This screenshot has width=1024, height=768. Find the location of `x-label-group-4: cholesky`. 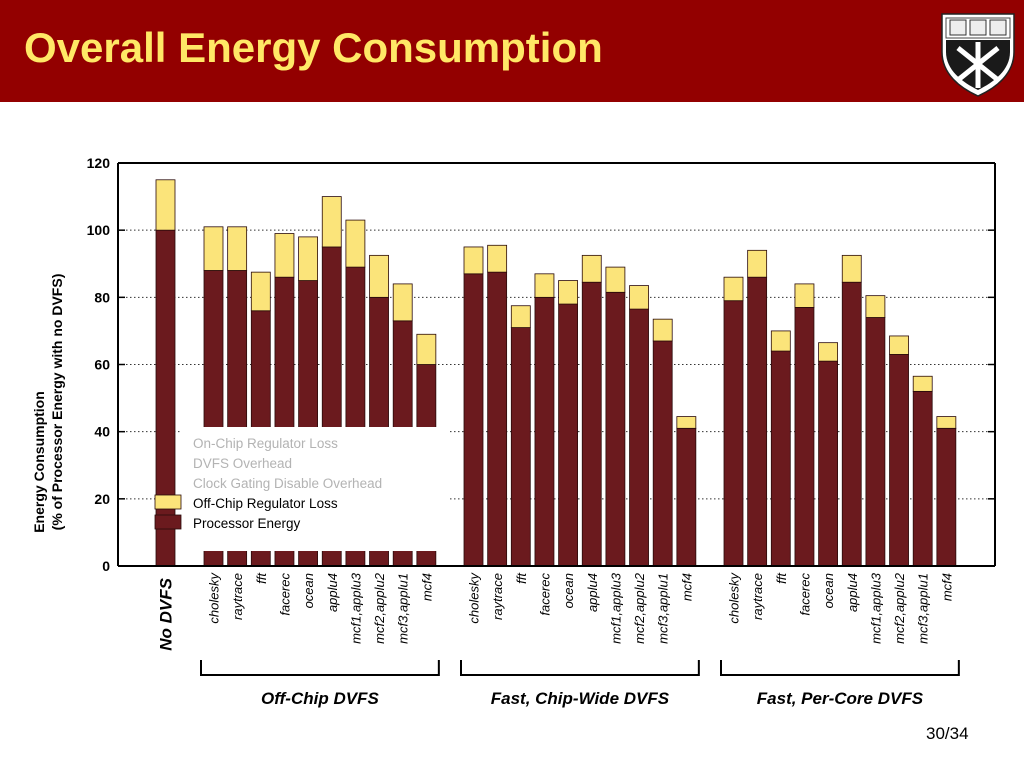

x-label-group-4: cholesky is located at coordinates (734, 598).